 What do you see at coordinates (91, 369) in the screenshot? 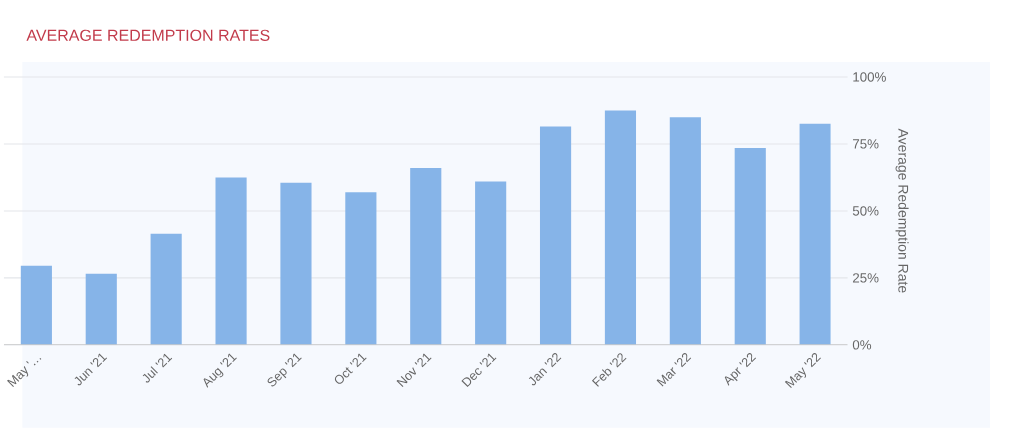
I see `x-tick-label: Jun '21` at bounding box center [91, 369].